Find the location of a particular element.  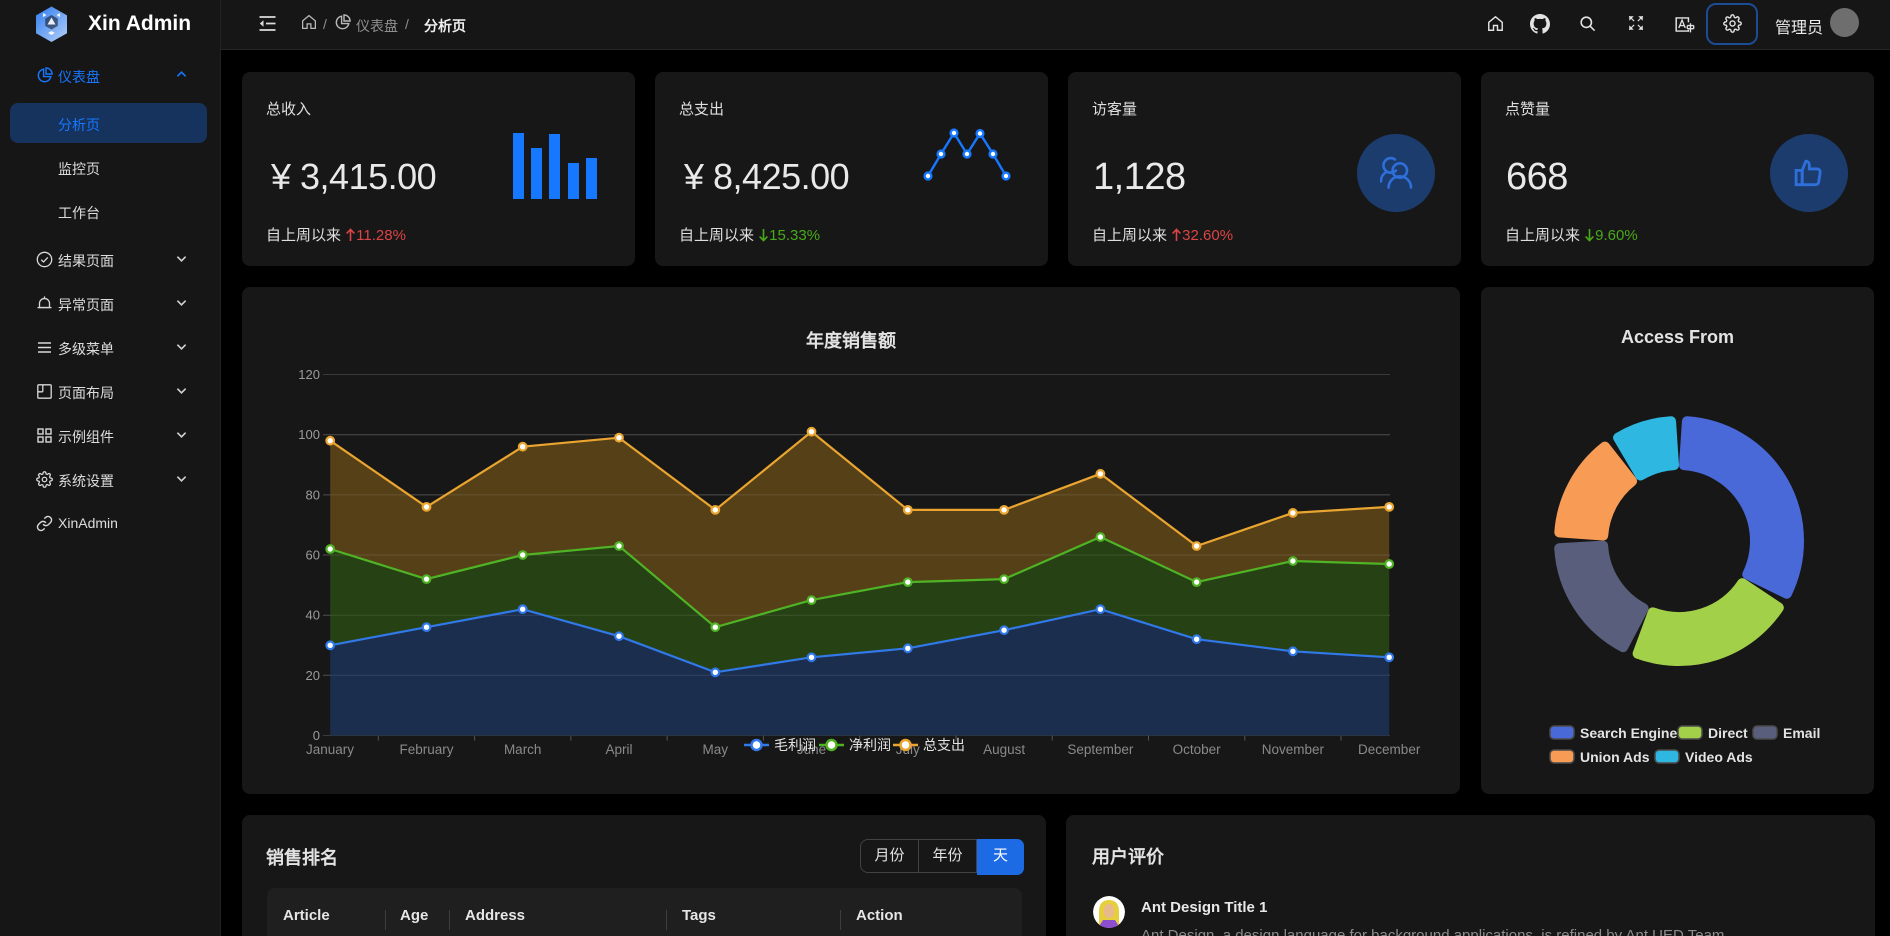

svg-text: 40 is located at coordinates (313, 615).